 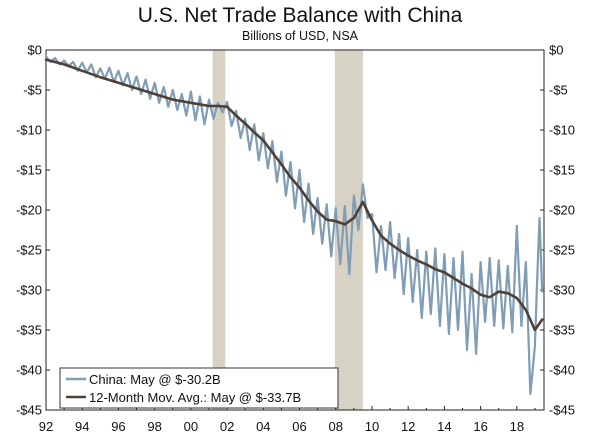 What do you see at coordinates (562, 130) in the screenshot?
I see `y-tick-label-right: -$10` at bounding box center [562, 130].